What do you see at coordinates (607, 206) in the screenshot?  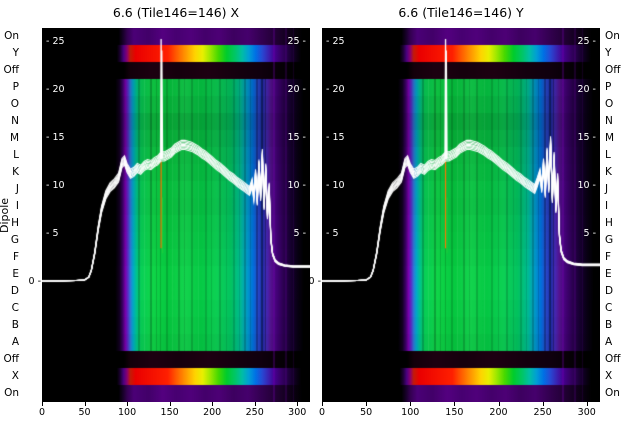 I see `dipole-label-right-10: I` at bounding box center [607, 206].